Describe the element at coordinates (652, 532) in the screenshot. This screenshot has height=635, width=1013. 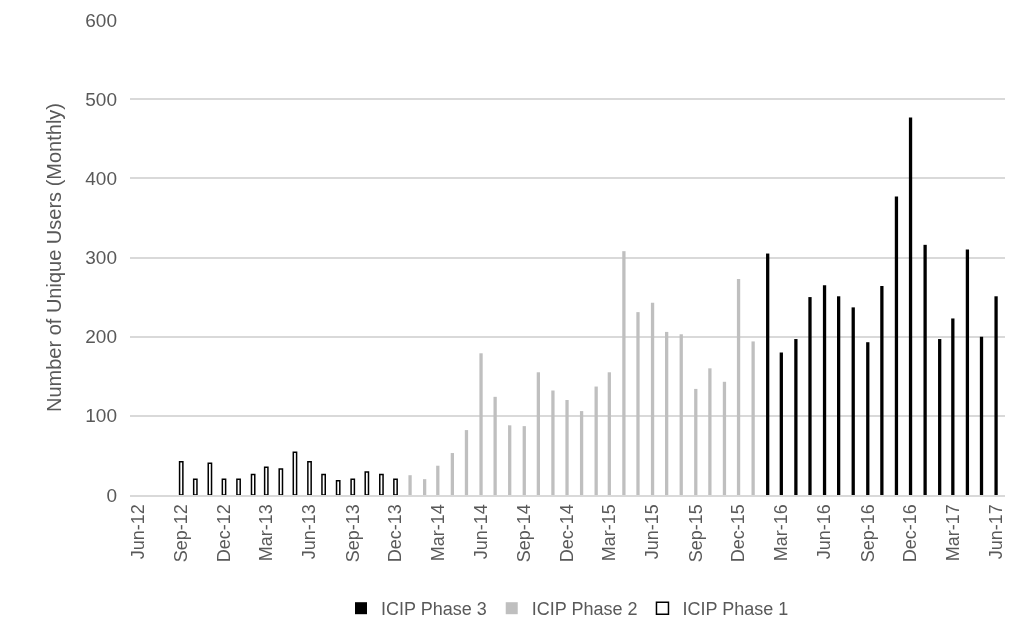
I see `x-tick-label: Jun-15` at that location.